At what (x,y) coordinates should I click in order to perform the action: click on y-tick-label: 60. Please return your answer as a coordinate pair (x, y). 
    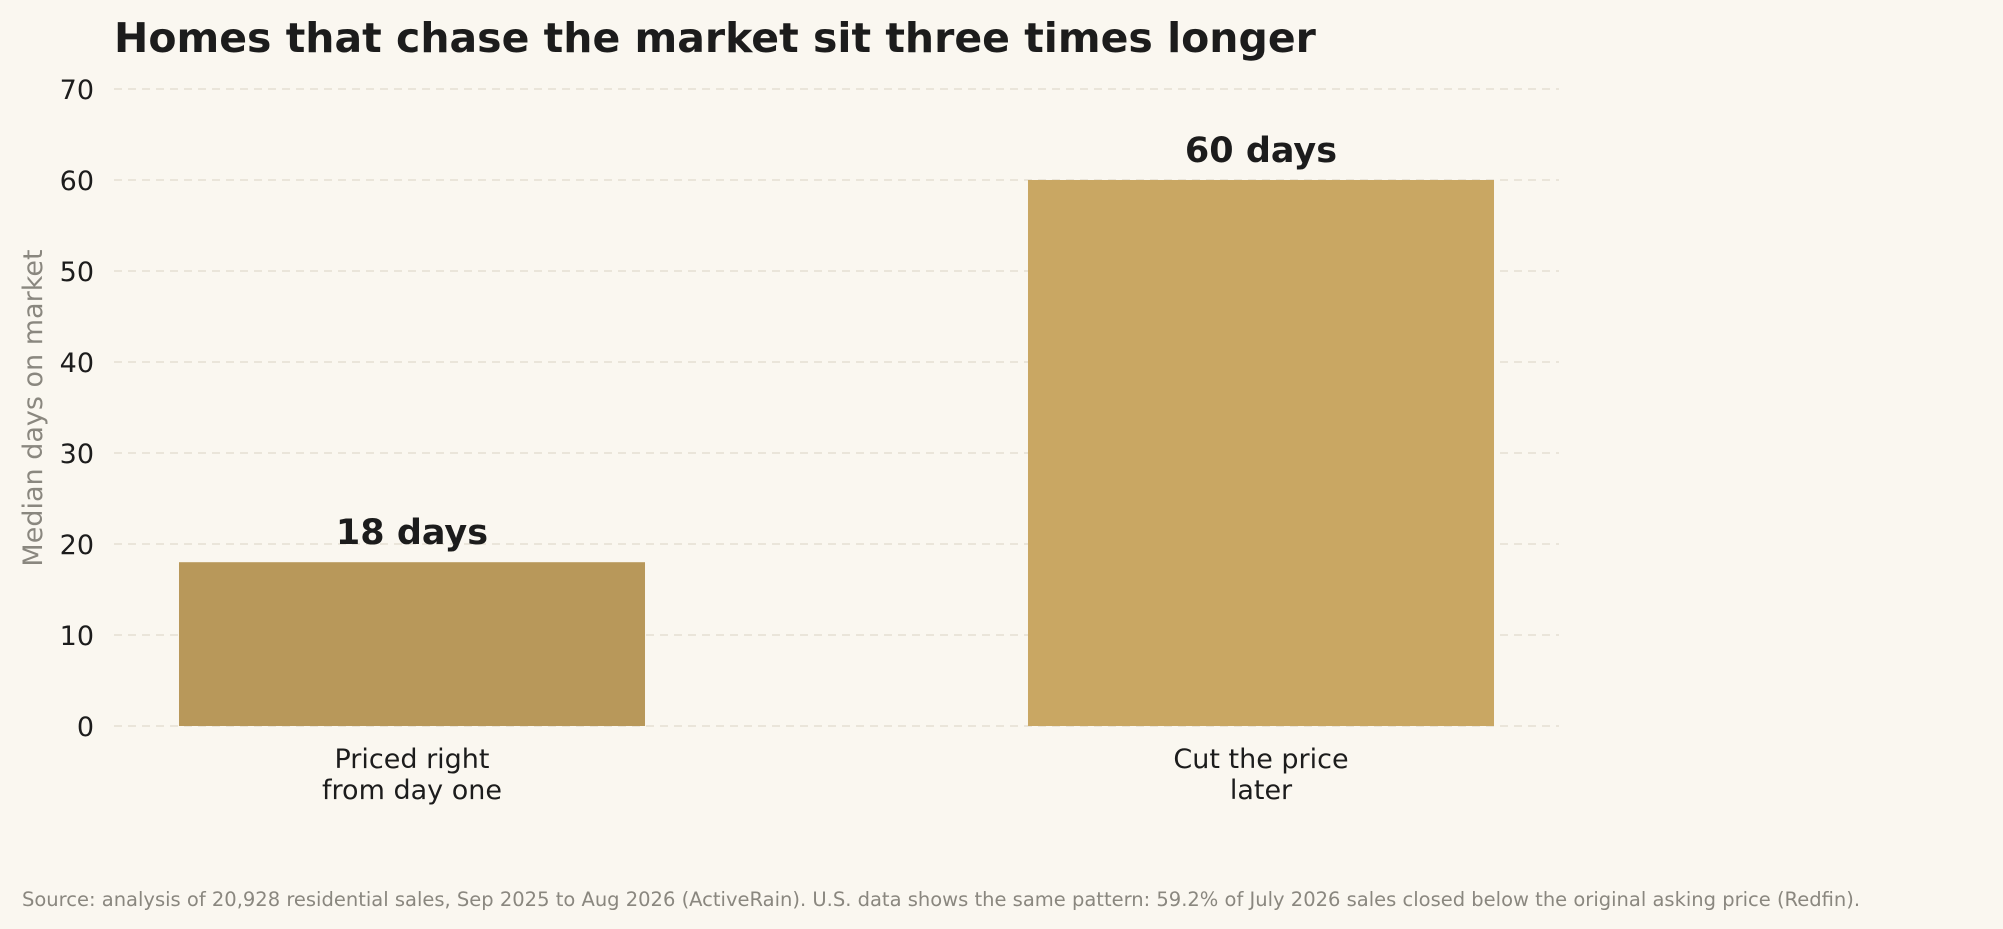
    Looking at the image, I should click on (77, 181).